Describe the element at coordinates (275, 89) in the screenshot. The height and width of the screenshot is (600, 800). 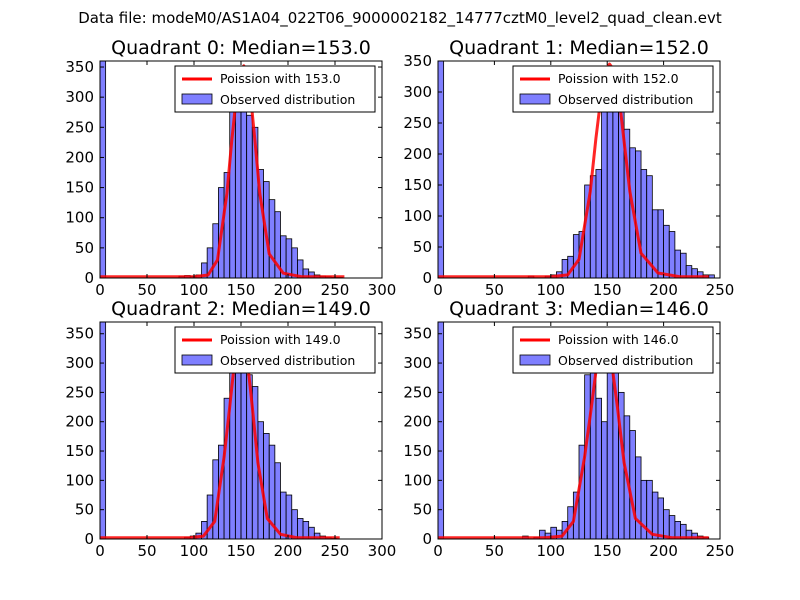
I see `legend: Poission with 153.0 Observed distribution` at that location.